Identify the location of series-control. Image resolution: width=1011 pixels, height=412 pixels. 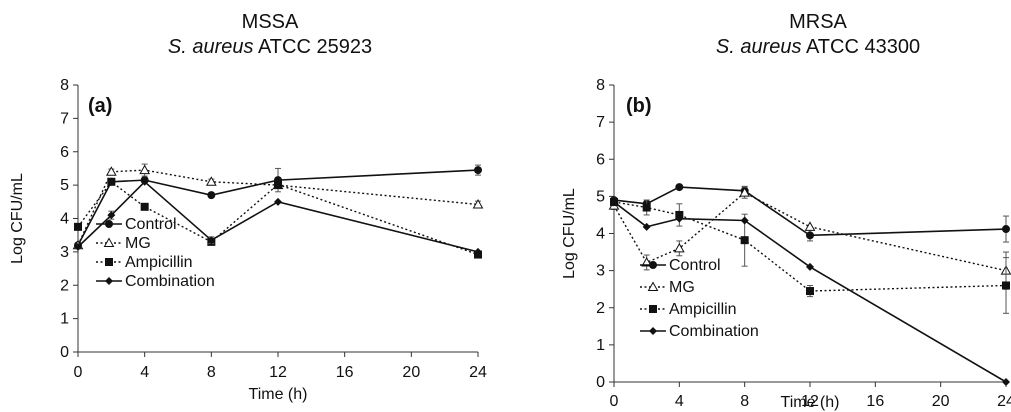
(810, 213).